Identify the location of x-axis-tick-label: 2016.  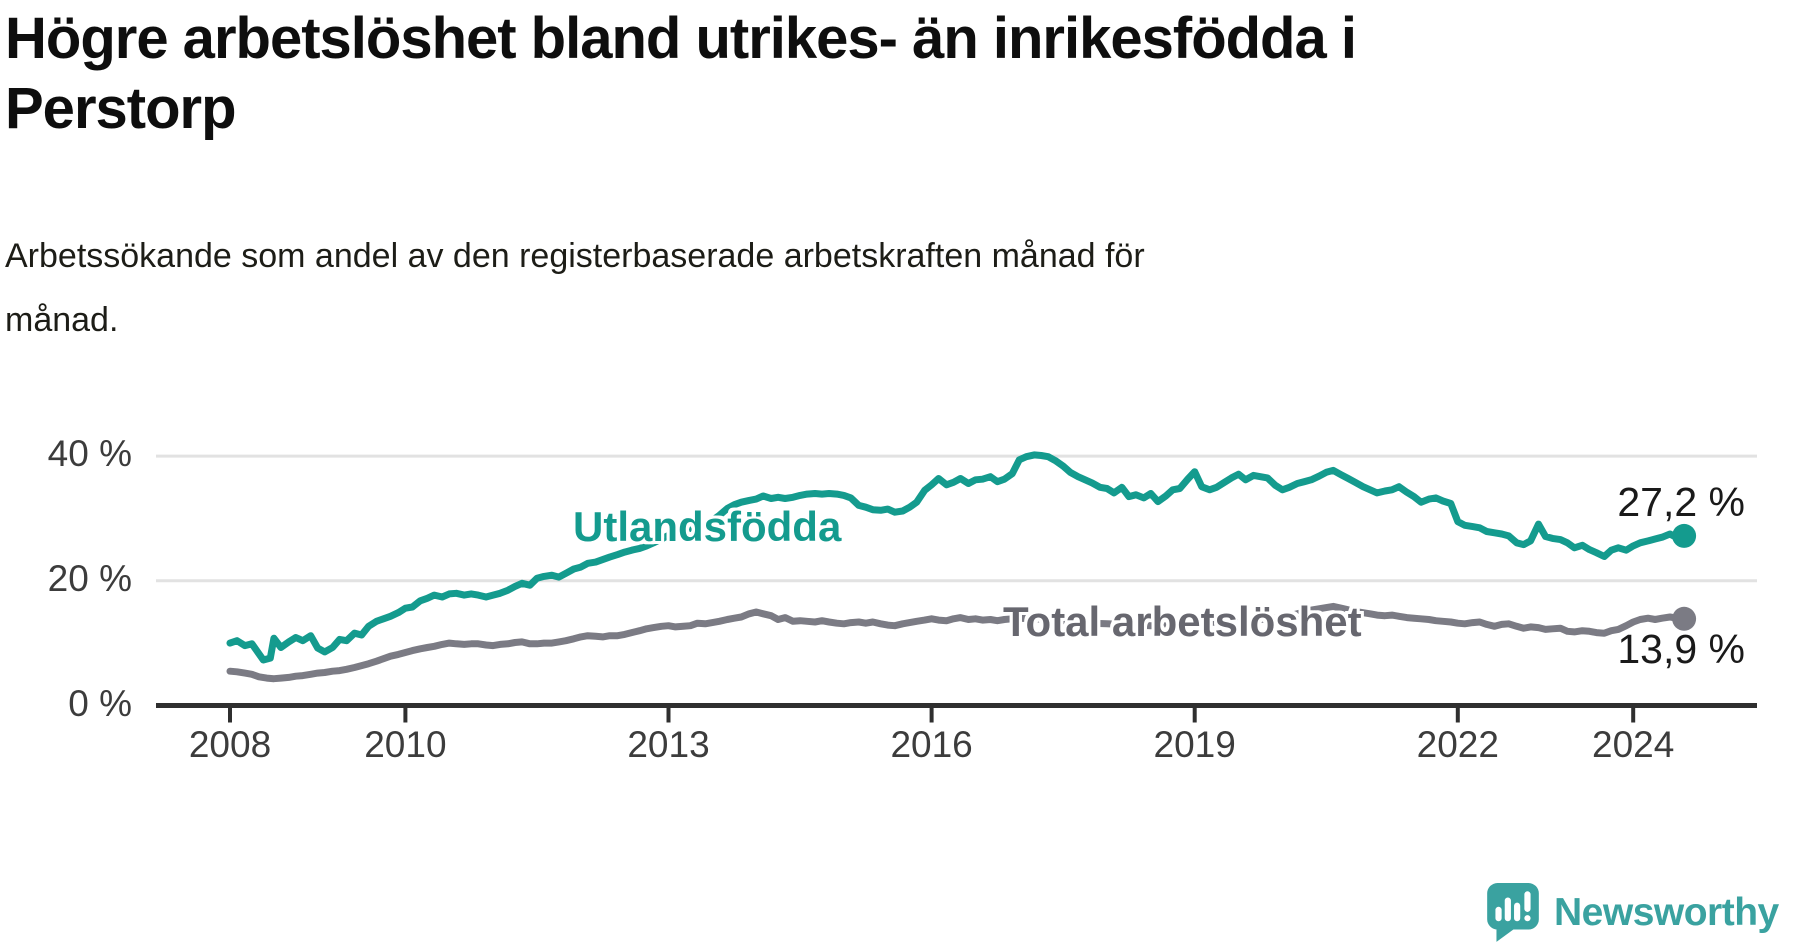
(931, 744).